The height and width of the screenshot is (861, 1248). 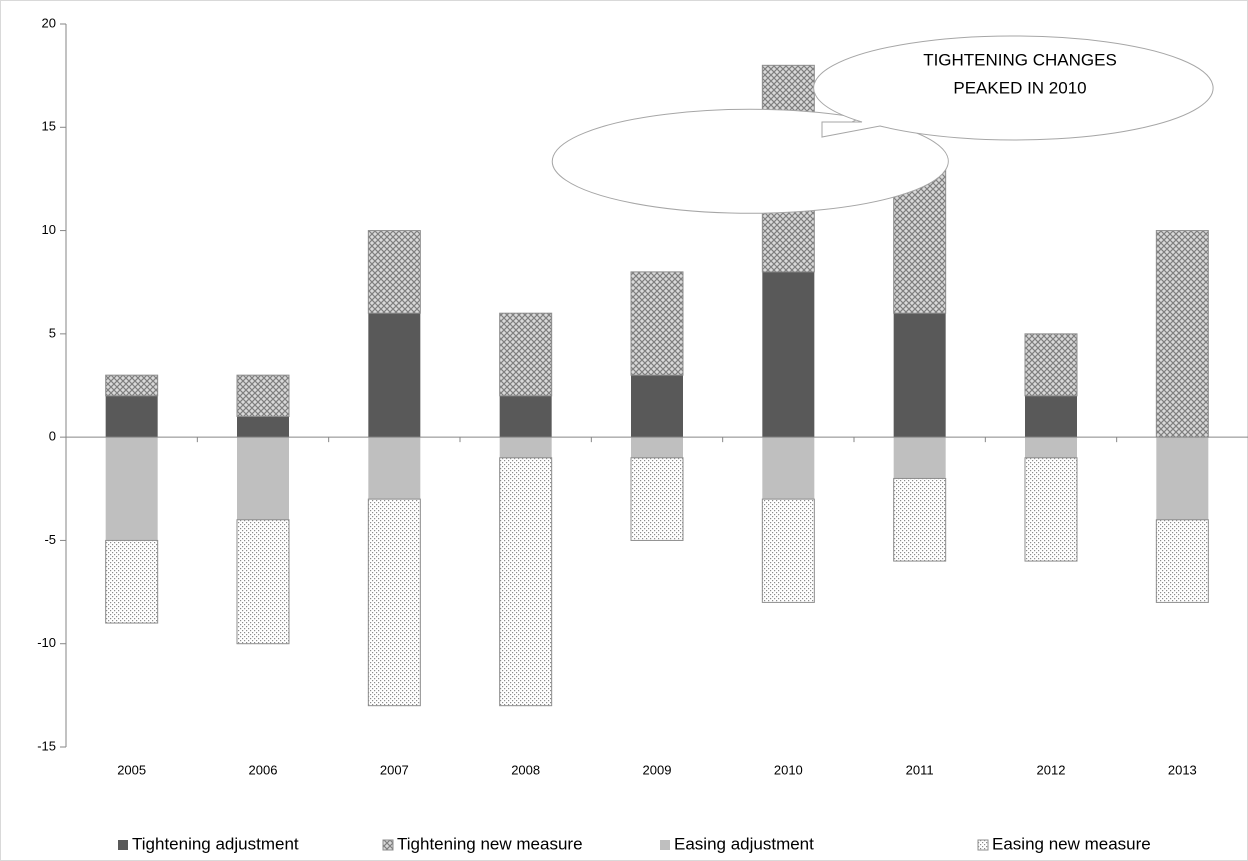 What do you see at coordinates (525, 769) in the screenshot?
I see `x-tick-label: 2008` at bounding box center [525, 769].